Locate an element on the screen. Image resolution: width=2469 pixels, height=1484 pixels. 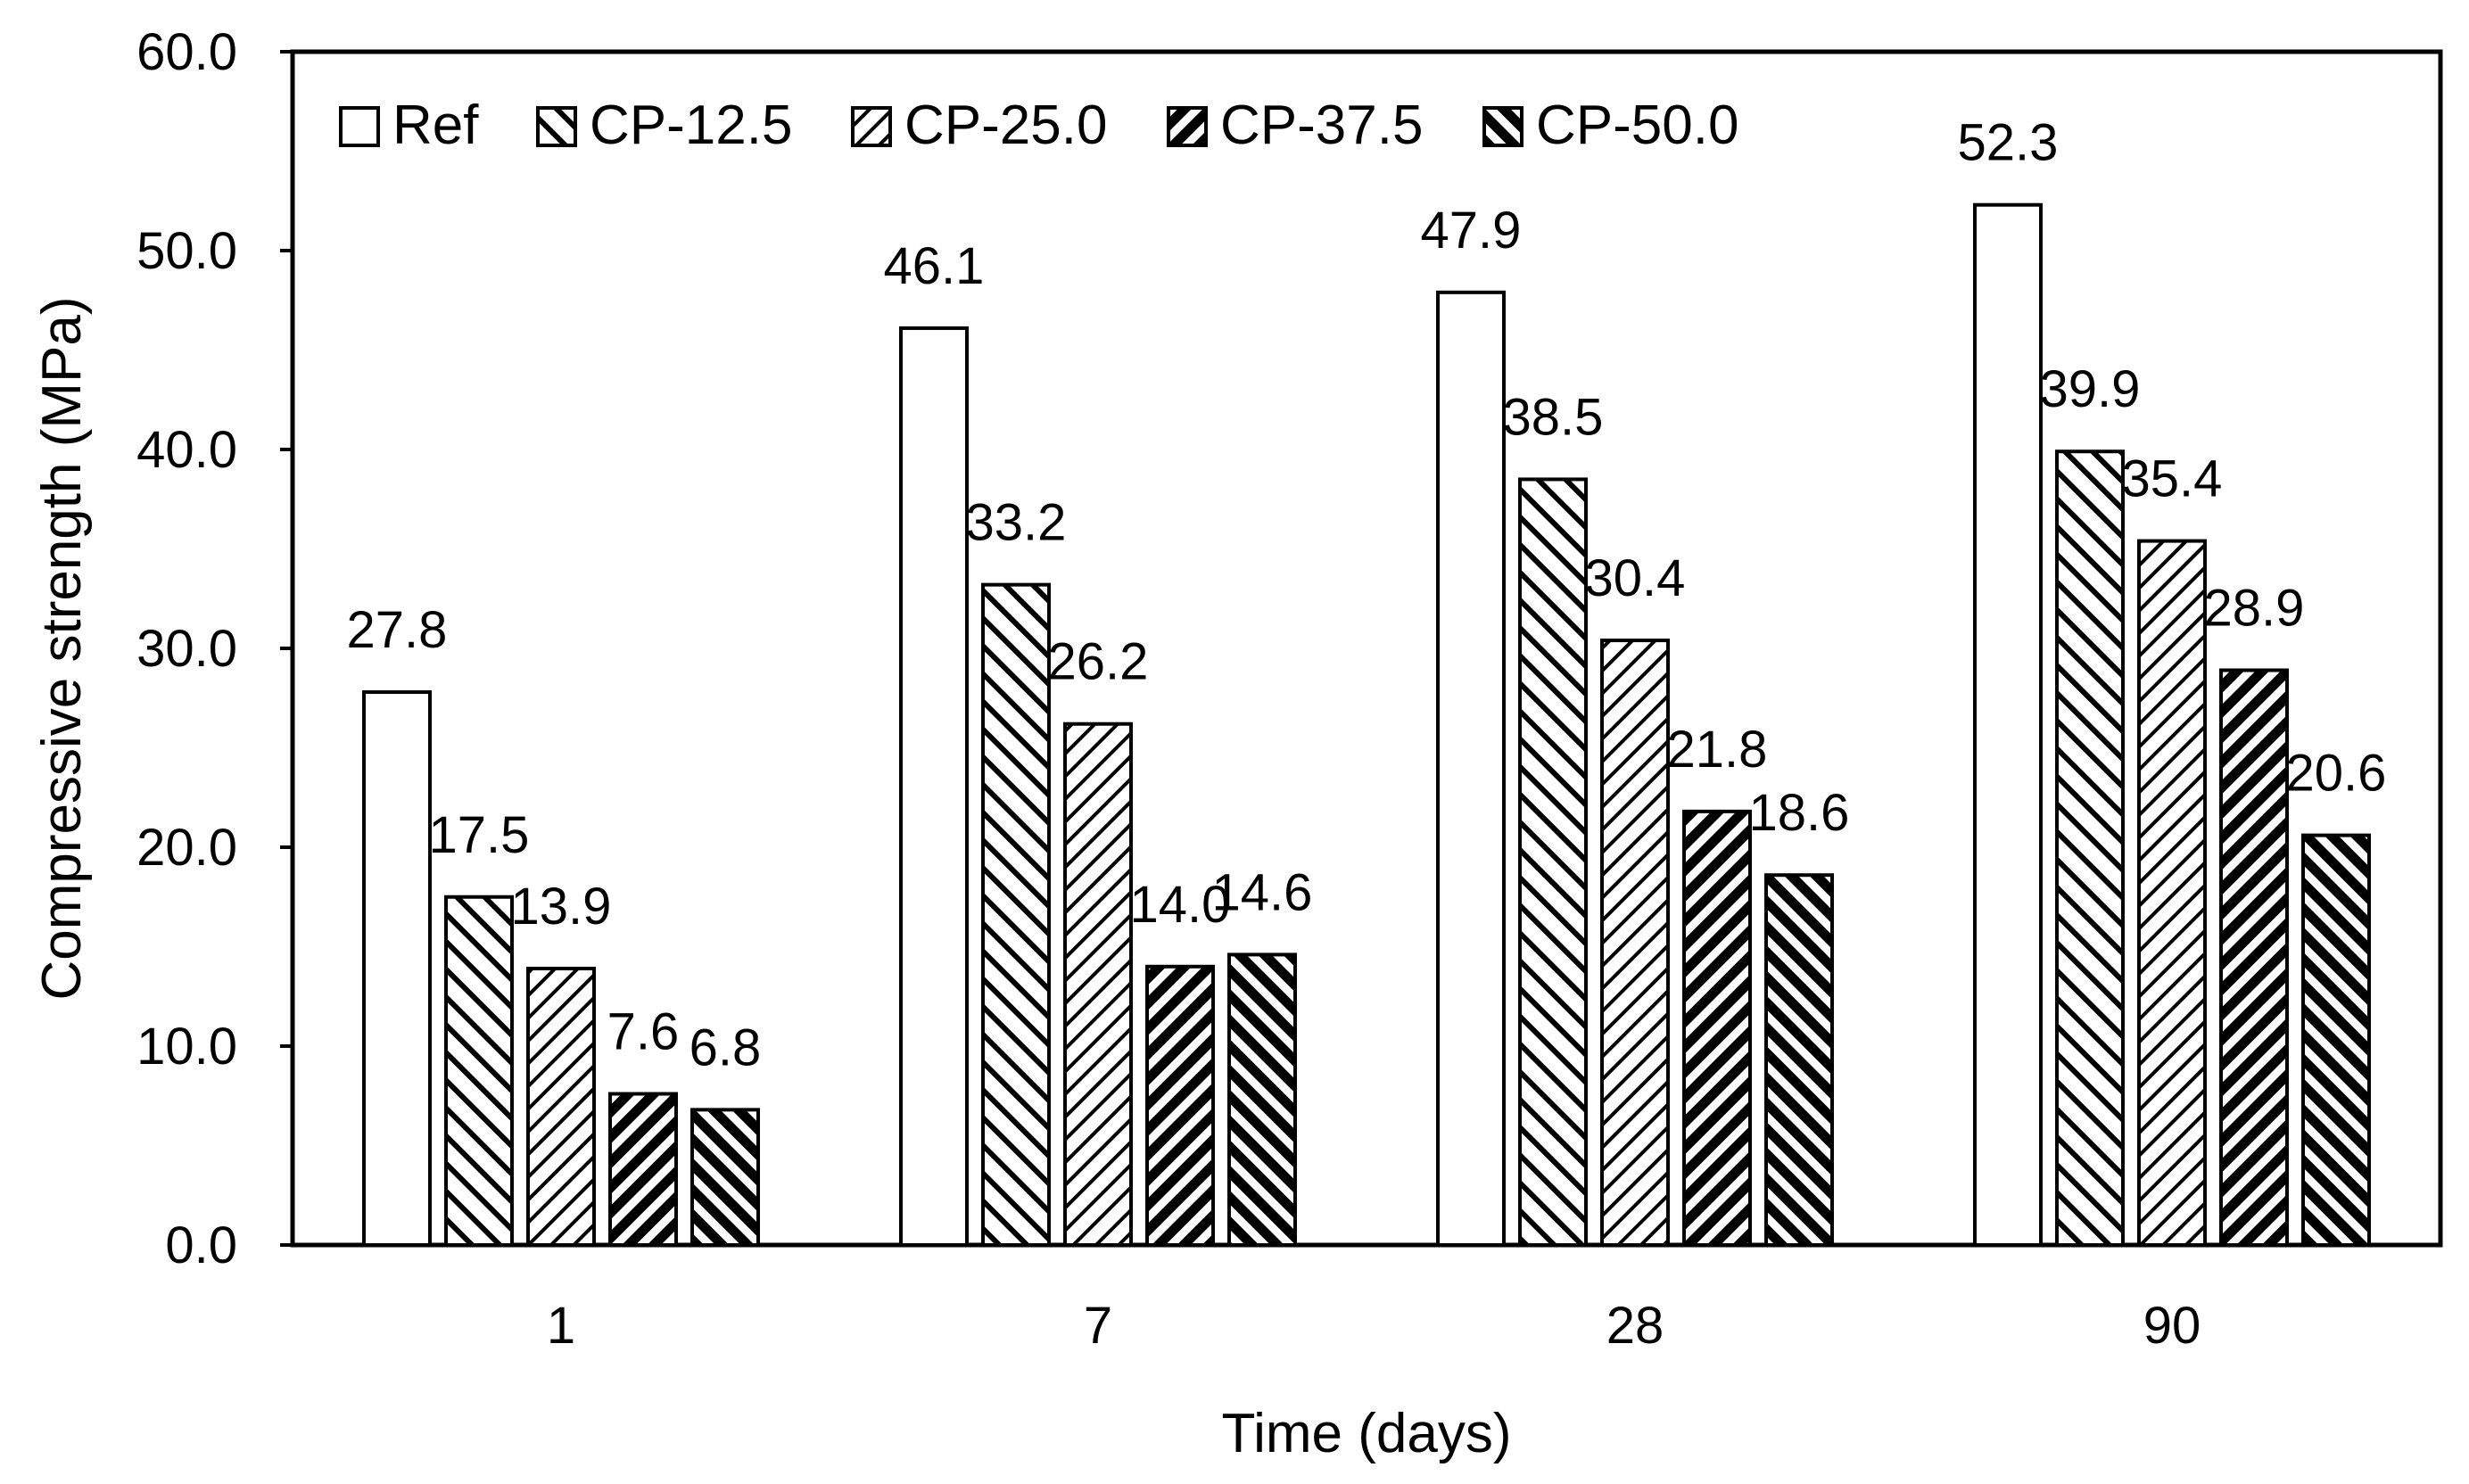
y-tick-label: 50.0 is located at coordinates (186, 251).